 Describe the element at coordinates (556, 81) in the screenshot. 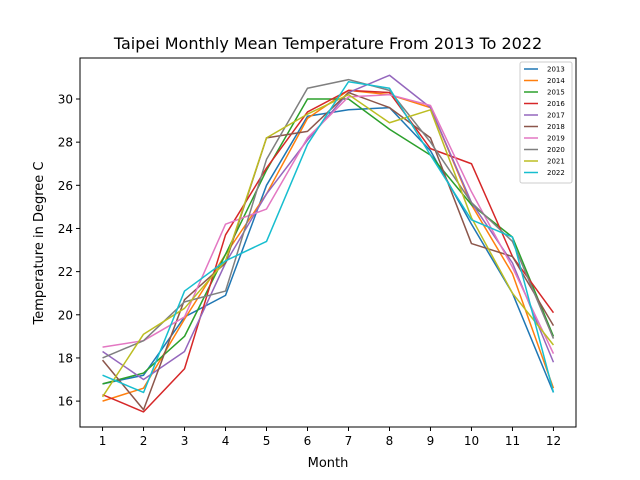

I see `legend-label-2014: 2014` at that location.